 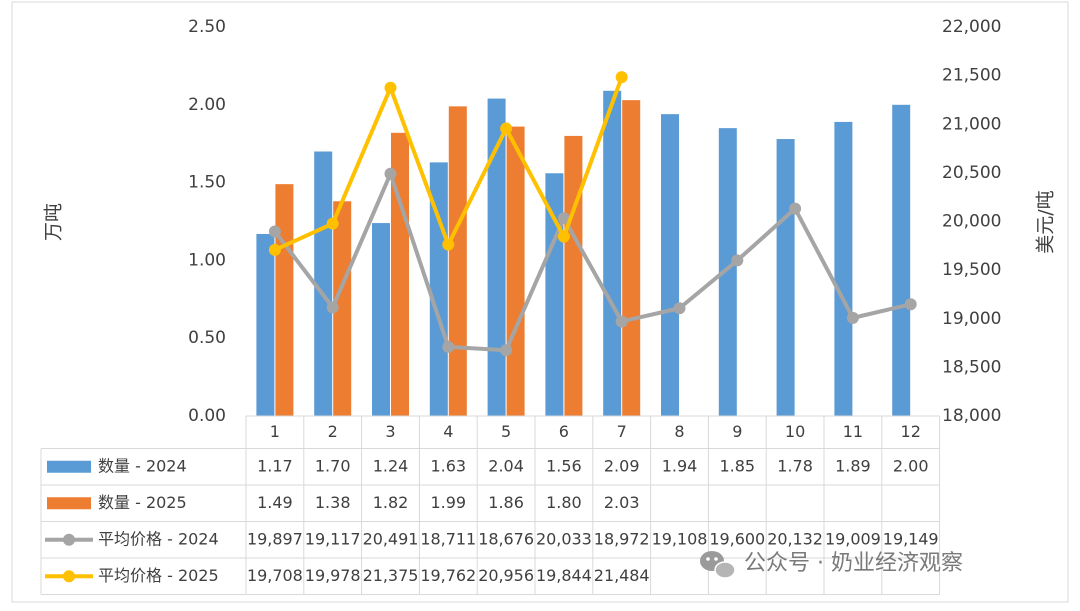 I want to click on y-left-tick-label: 2.00, so click(x=207, y=105).